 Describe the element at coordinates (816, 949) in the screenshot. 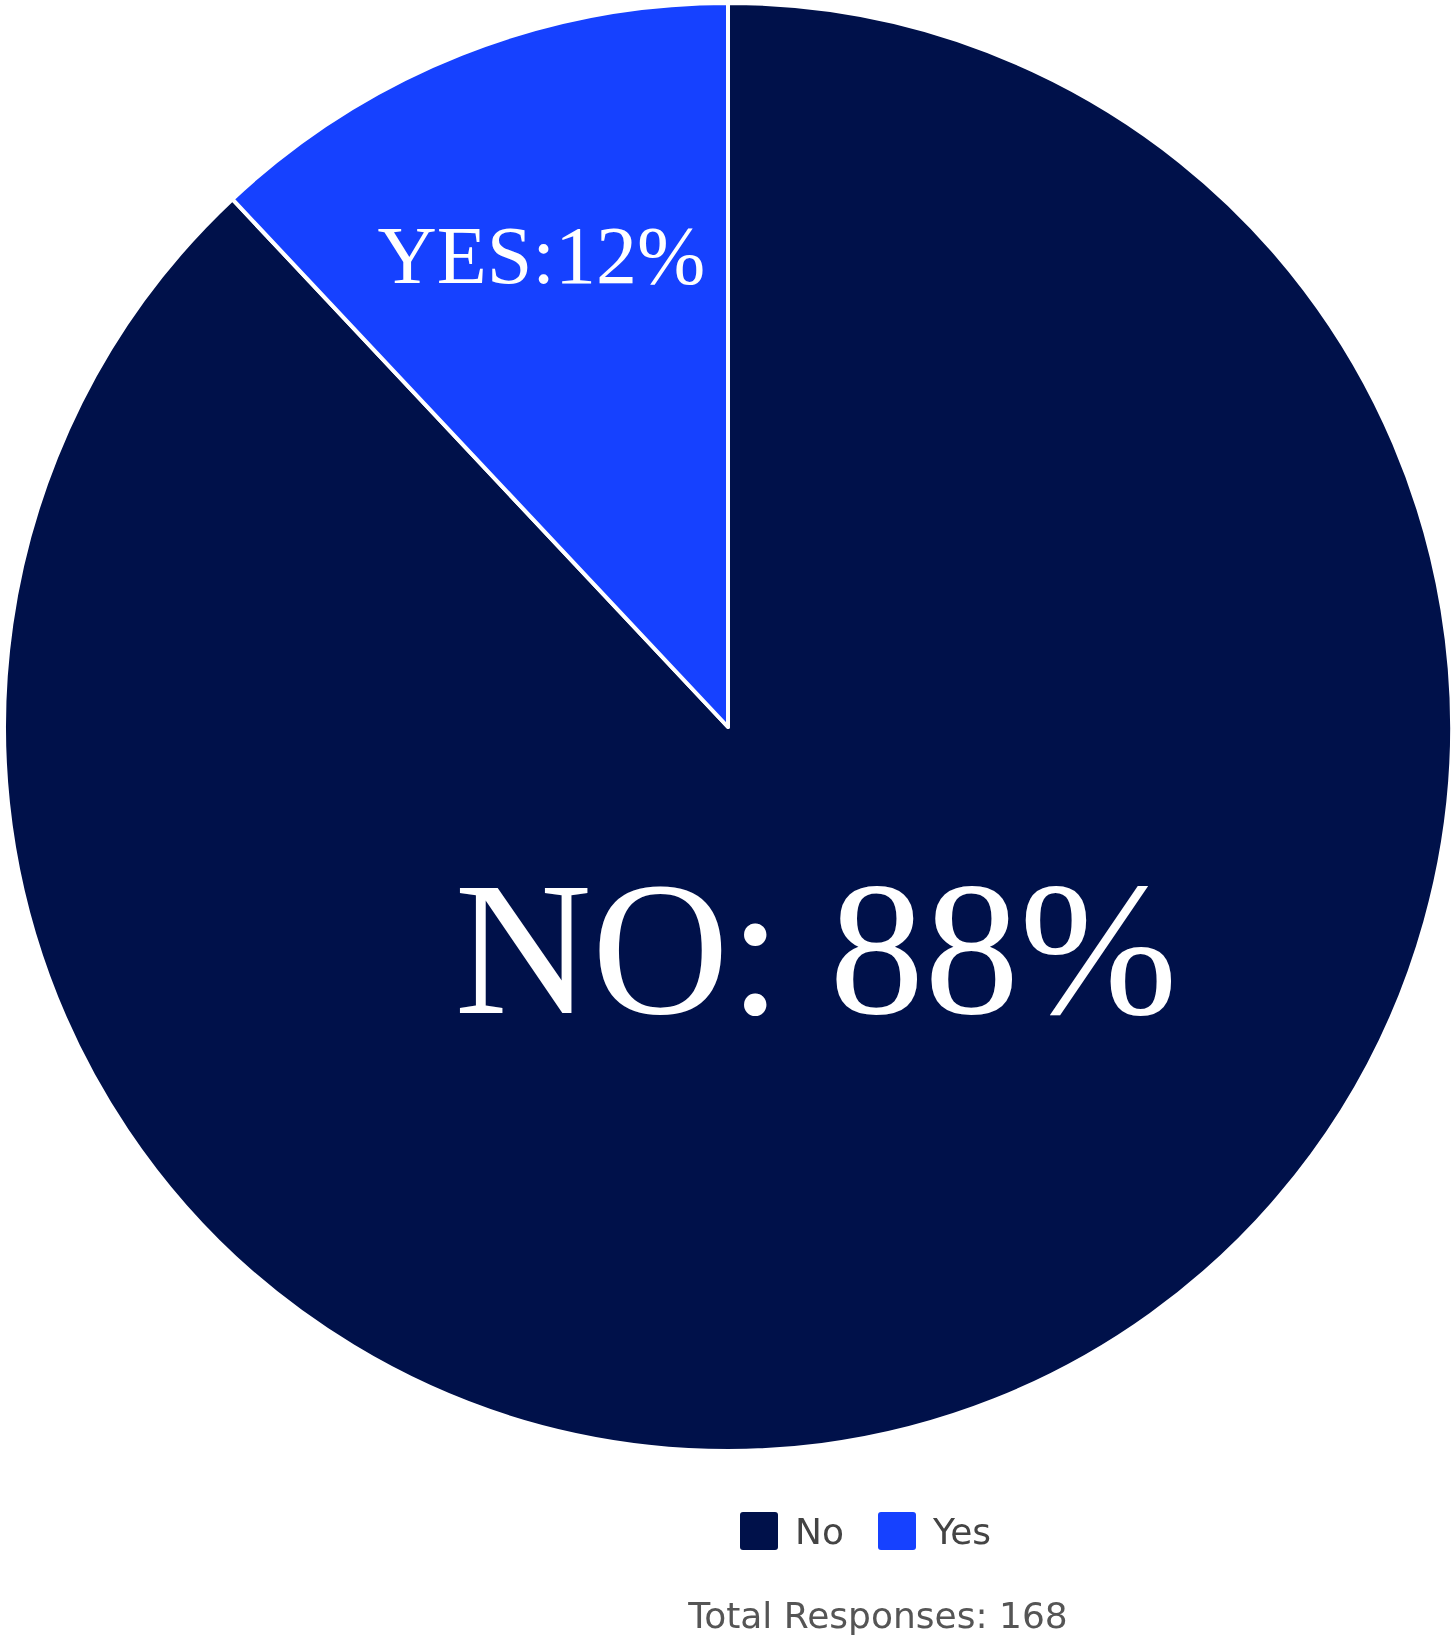

I see `data-label: NO: 88%` at that location.